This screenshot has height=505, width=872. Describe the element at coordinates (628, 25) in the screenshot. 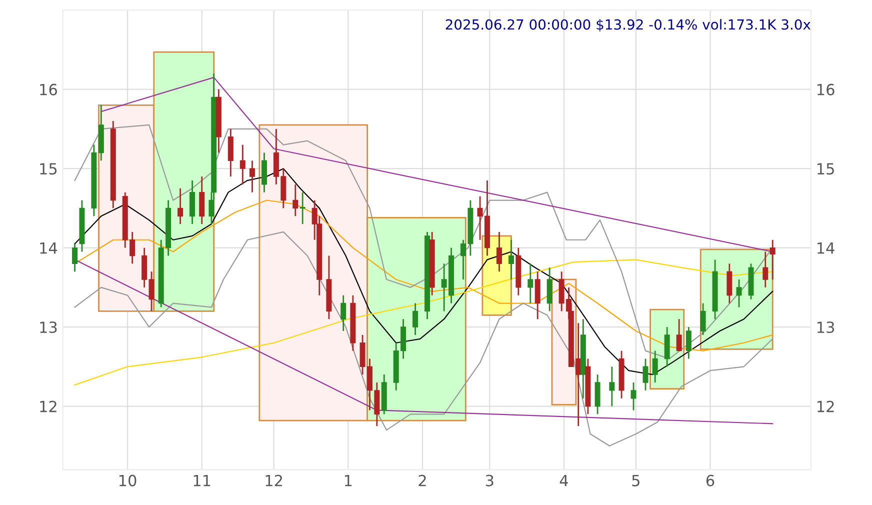

I see `text: 2025.06.27 00:00:00 $13.92 -0.14% vol:173.1K 3.0x` at that location.